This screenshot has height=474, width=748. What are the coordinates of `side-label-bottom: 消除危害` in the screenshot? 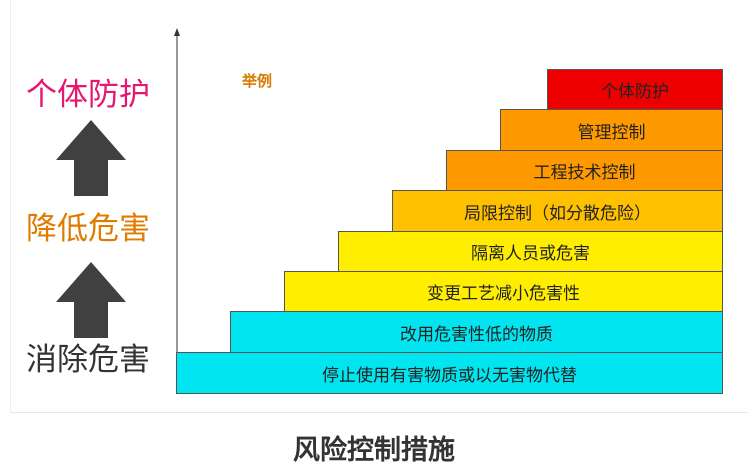 It's located at (88, 360).